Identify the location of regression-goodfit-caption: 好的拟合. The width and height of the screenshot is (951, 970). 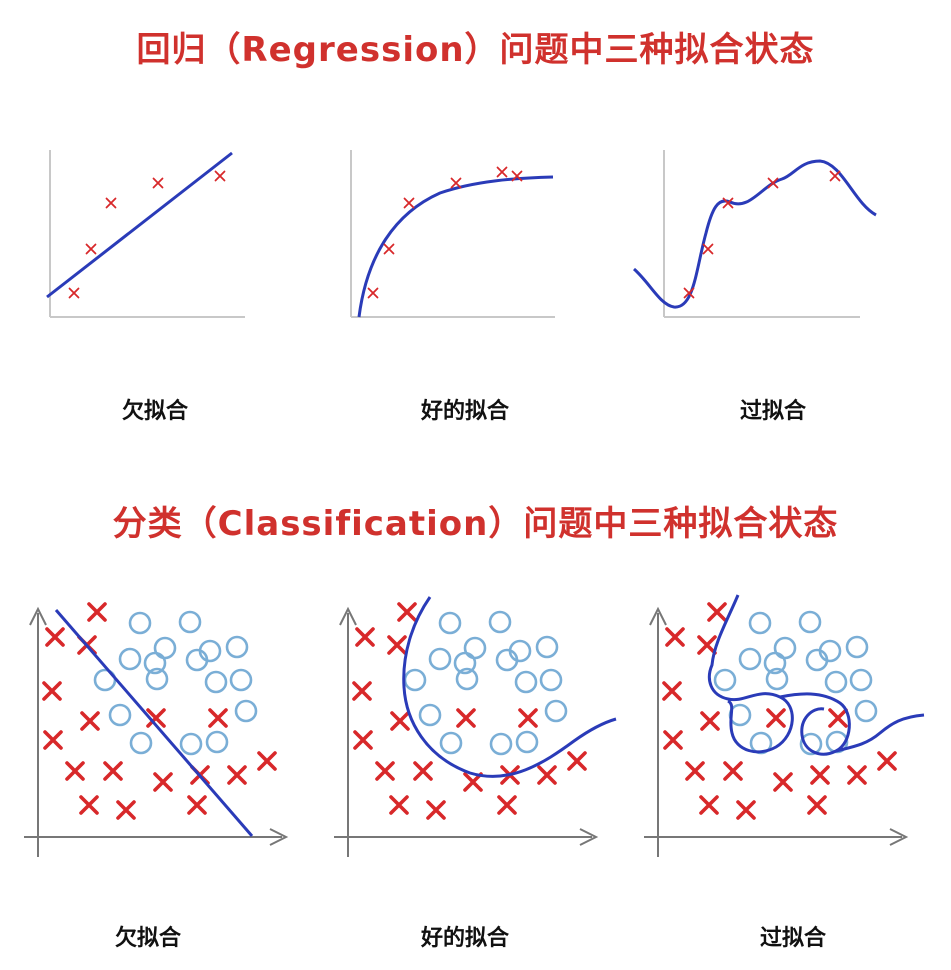
(464, 411).